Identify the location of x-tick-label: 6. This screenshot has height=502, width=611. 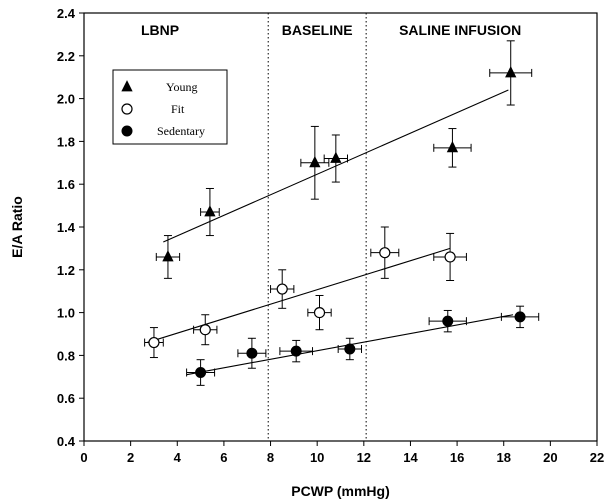
(223, 457).